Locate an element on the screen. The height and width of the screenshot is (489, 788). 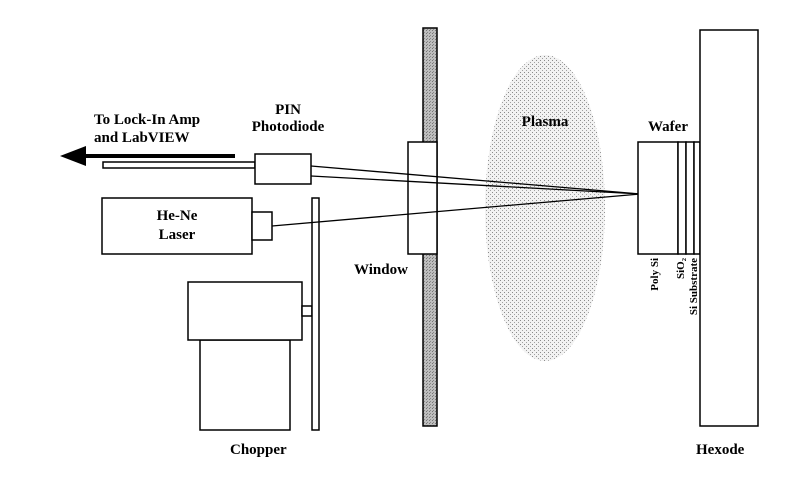
label-poly-si: Poly Si is located at coordinates (655, 274).